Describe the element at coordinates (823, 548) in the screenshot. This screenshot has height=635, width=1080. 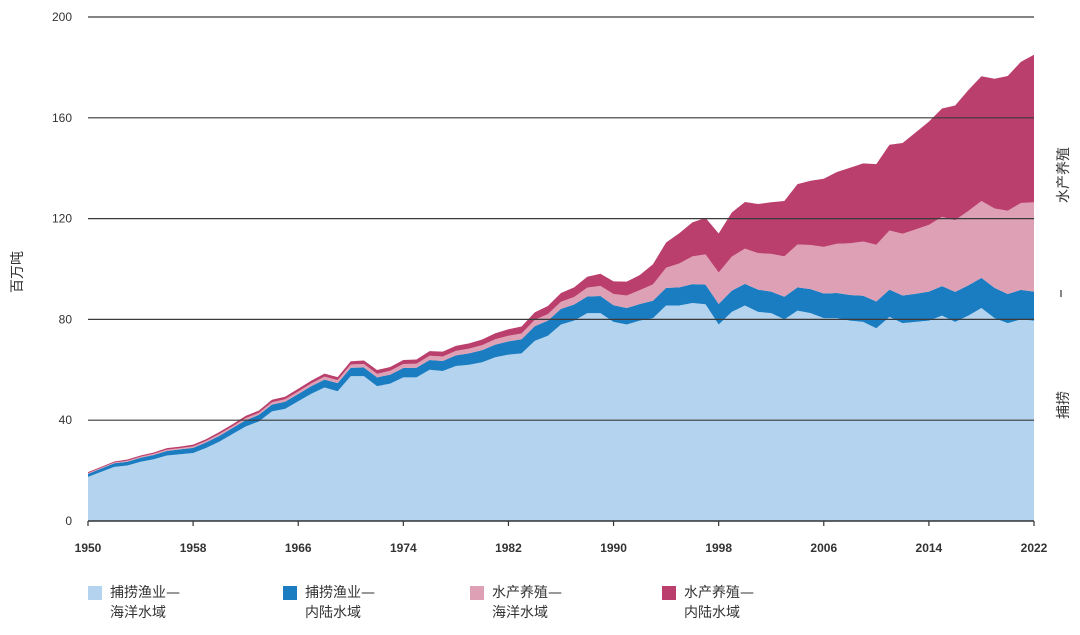
I see `x-tick-label: 2006` at that location.